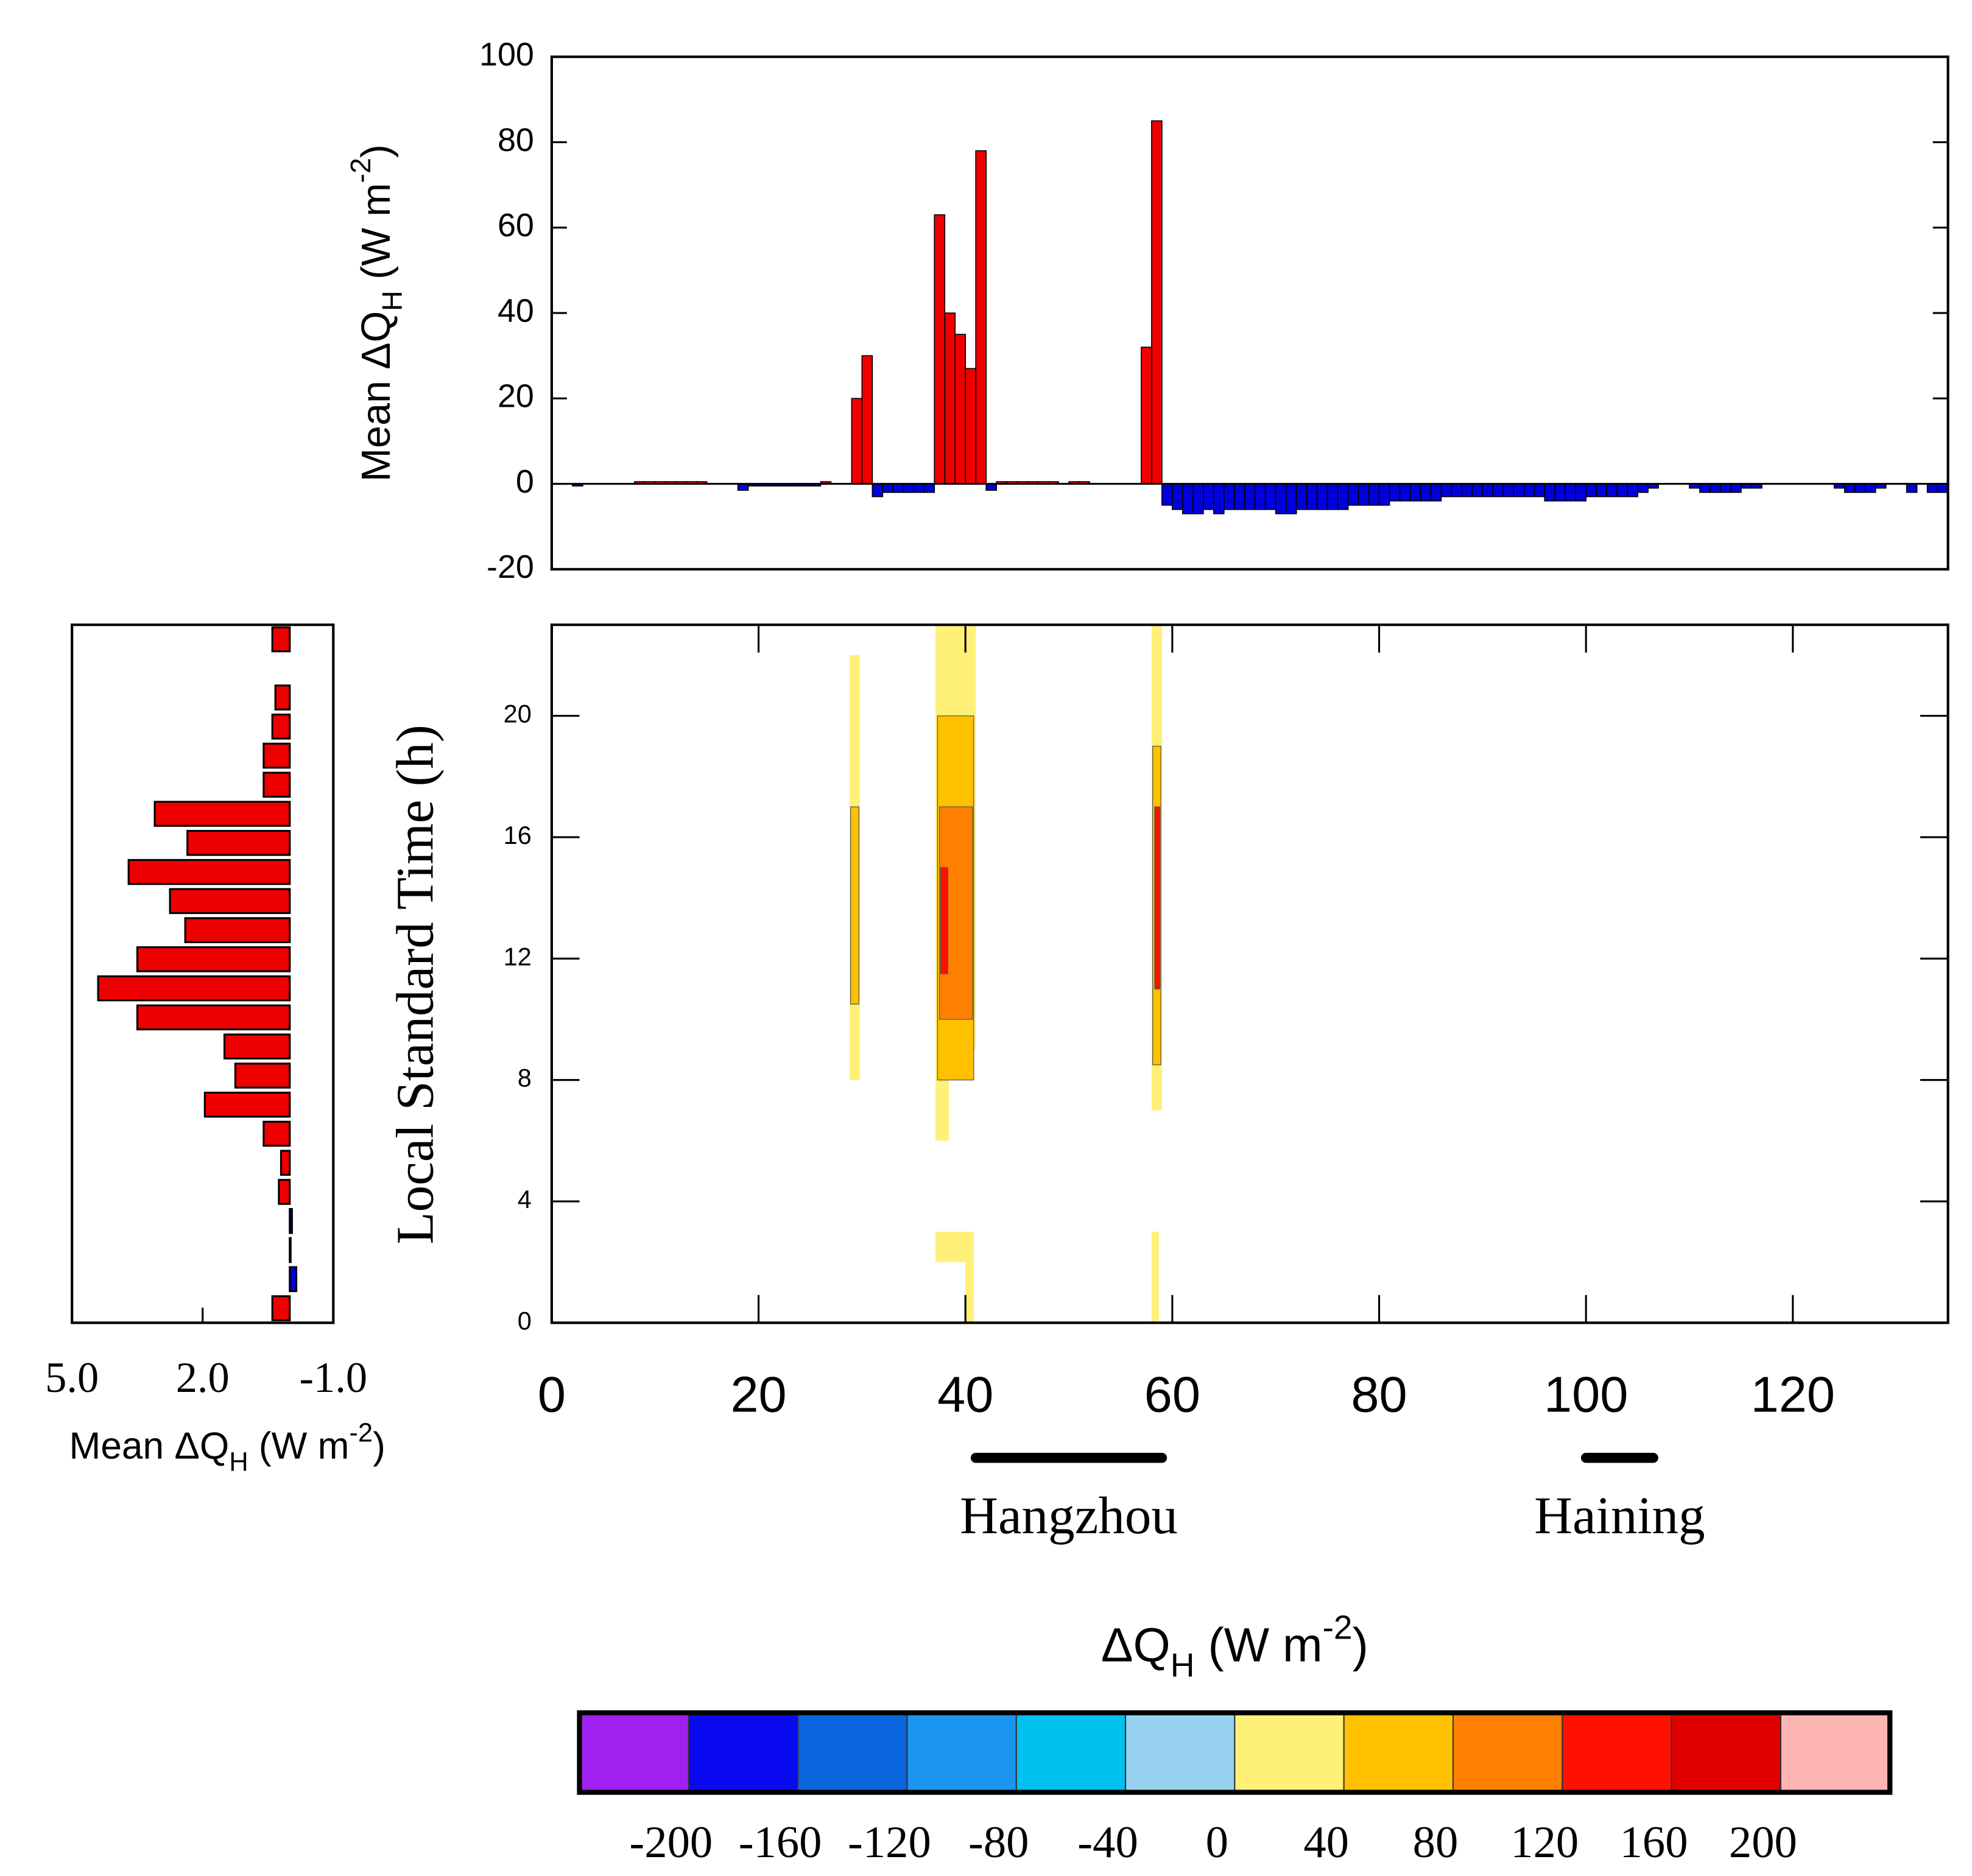 This screenshot has height=1876, width=1972. Describe the element at coordinates (415, 984) in the screenshot. I see `y-axis-label: Local Standard Time (h)` at that location.